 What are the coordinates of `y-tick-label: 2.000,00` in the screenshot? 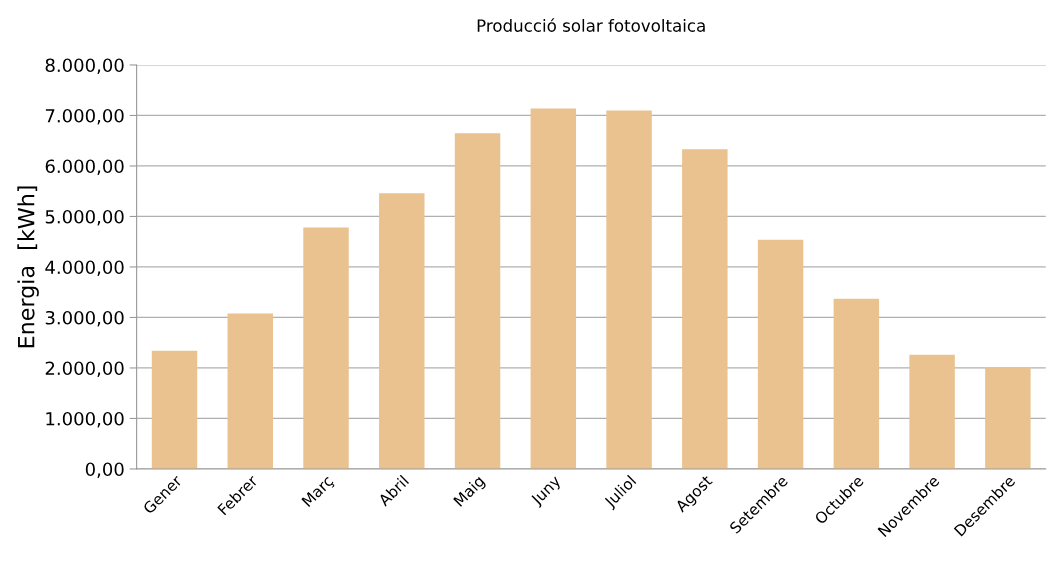 It's located at (84, 369).